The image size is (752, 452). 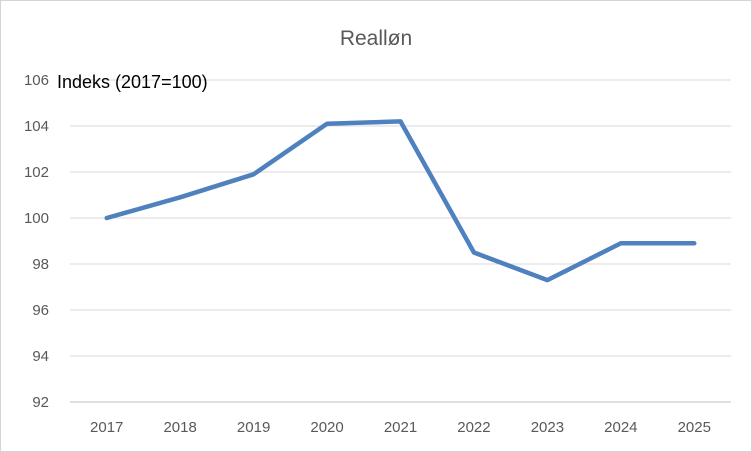 I want to click on x-tick-label: 2023, so click(x=547, y=427).